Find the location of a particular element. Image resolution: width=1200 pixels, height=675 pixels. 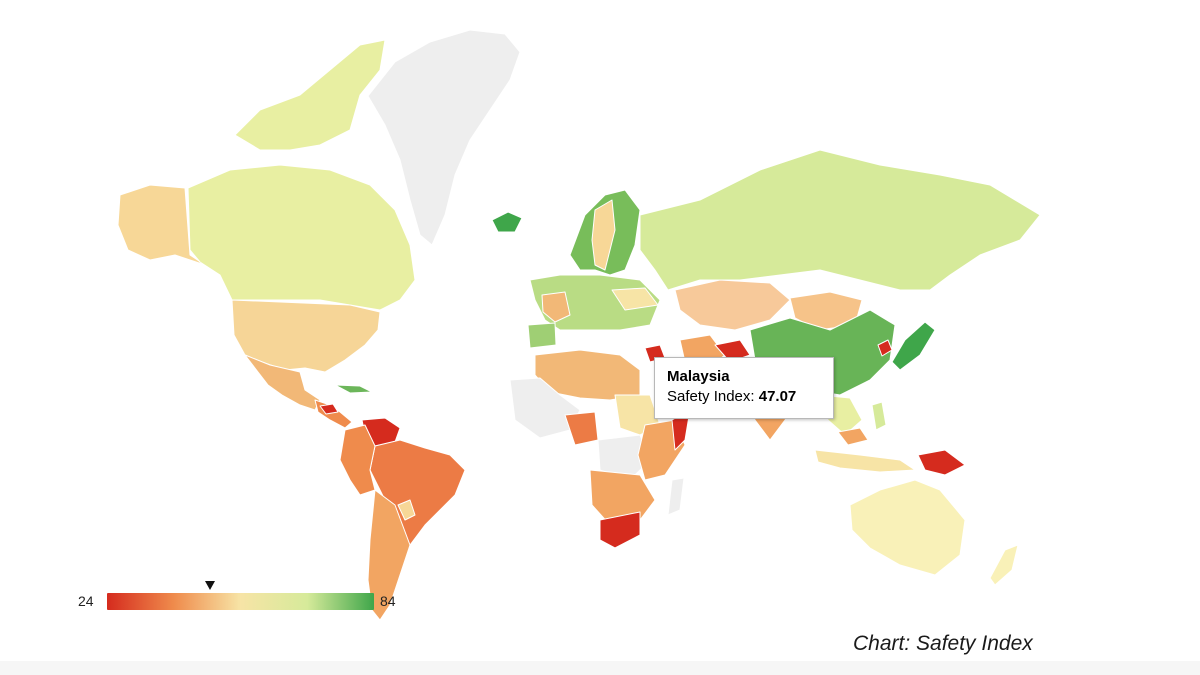

country-russia is located at coordinates (840, 220).